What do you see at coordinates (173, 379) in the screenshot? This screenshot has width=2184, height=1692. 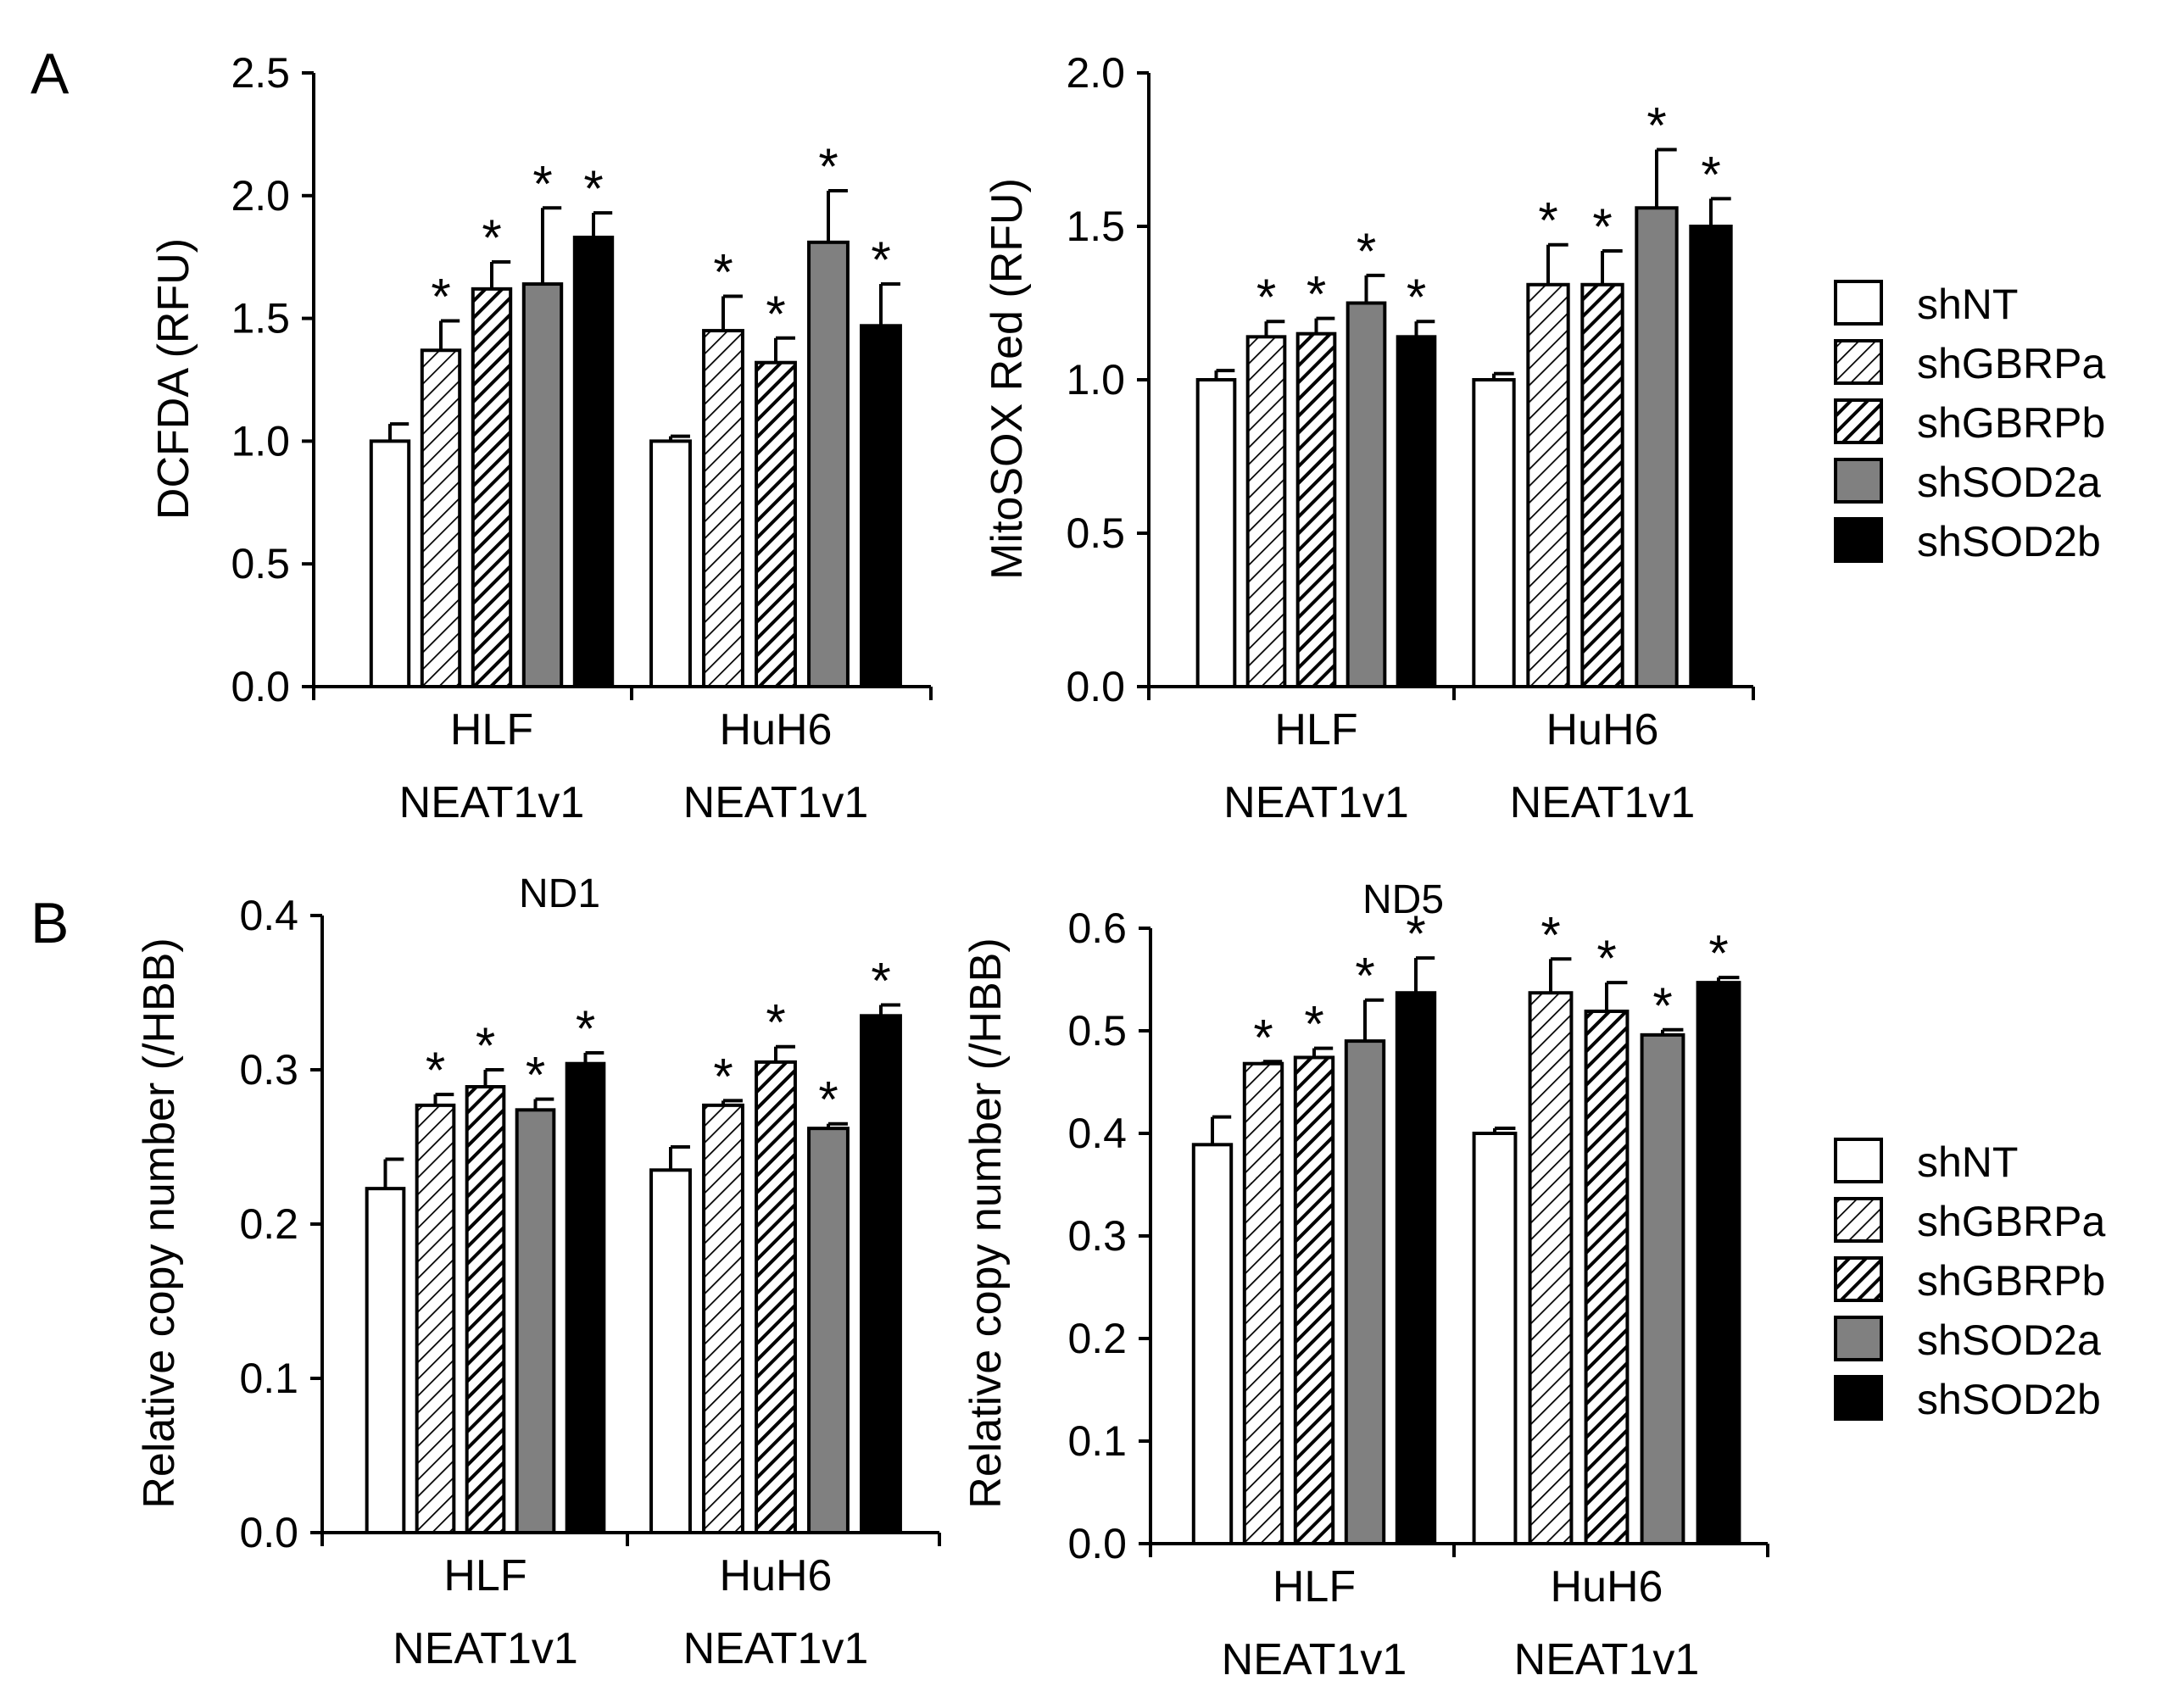 I see `y-axis-label: DCFDA (RFU)` at bounding box center [173, 379].